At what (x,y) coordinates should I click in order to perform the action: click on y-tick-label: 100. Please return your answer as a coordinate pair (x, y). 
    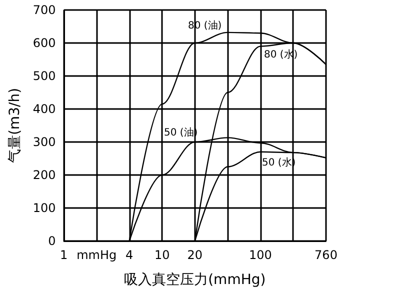
    Looking at the image, I should click on (44, 208).